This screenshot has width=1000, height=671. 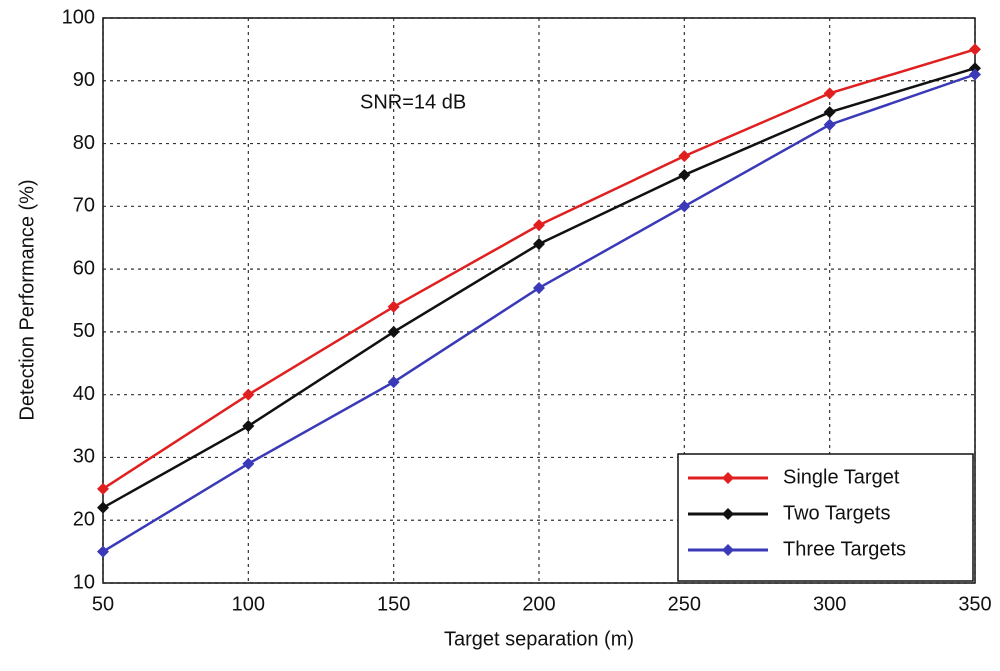 I want to click on y-tick-label: 80, so click(x=84, y=143).